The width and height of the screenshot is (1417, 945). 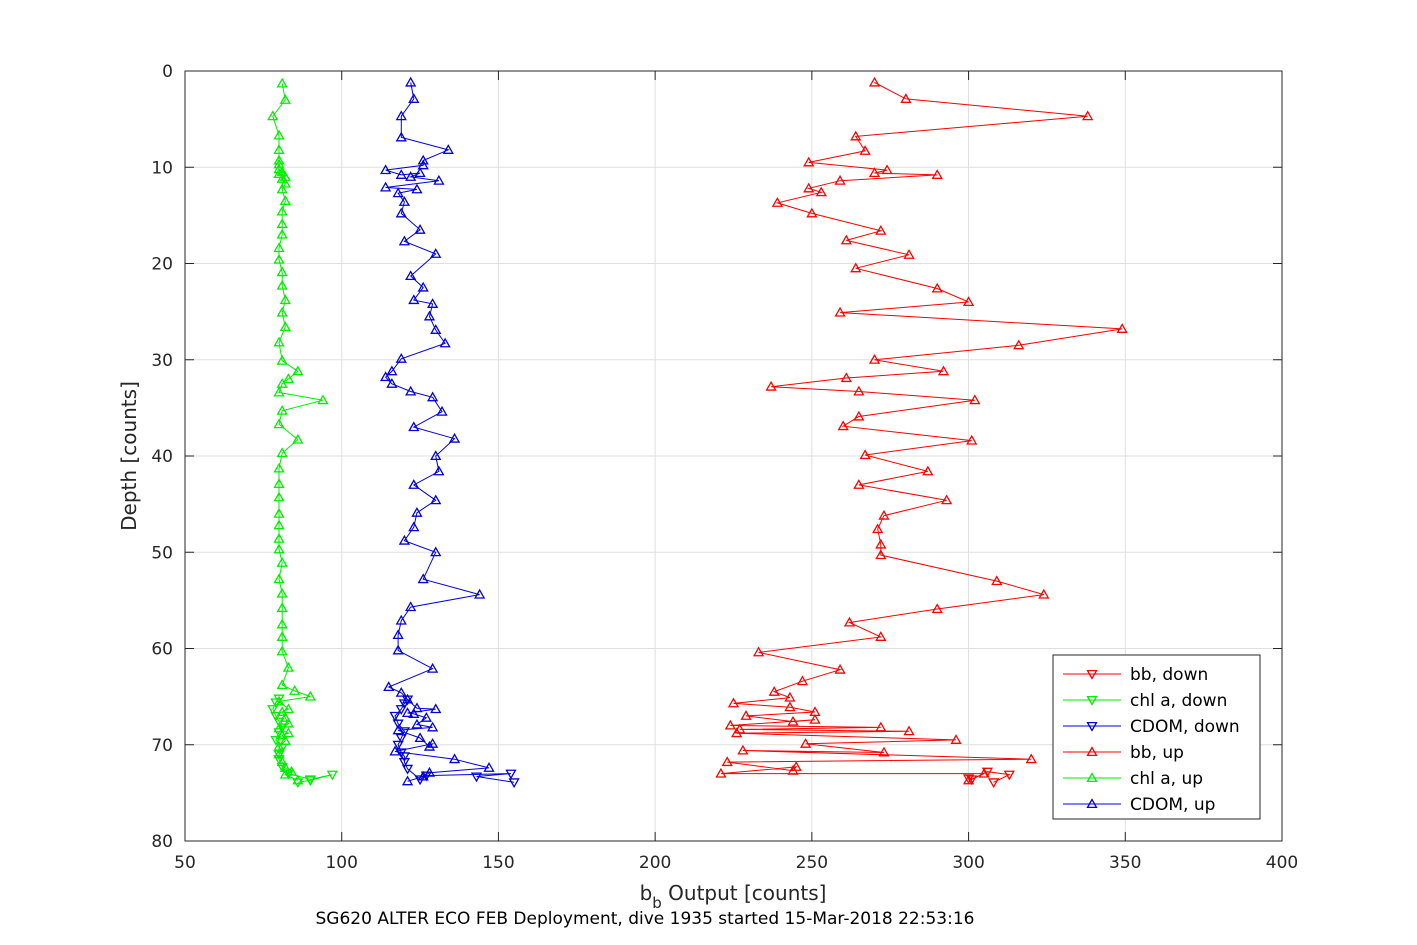 What do you see at coordinates (162, 168) in the screenshot?
I see `y-tick-label: 10` at bounding box center [162, 168].